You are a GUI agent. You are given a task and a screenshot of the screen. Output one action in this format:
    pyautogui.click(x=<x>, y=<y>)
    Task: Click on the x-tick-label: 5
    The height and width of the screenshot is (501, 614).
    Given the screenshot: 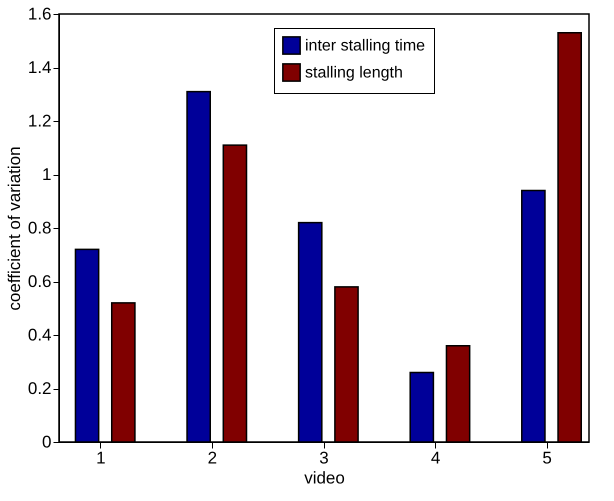 What is the action you would take?
    pyautogui.click(x=547, y=458)
    